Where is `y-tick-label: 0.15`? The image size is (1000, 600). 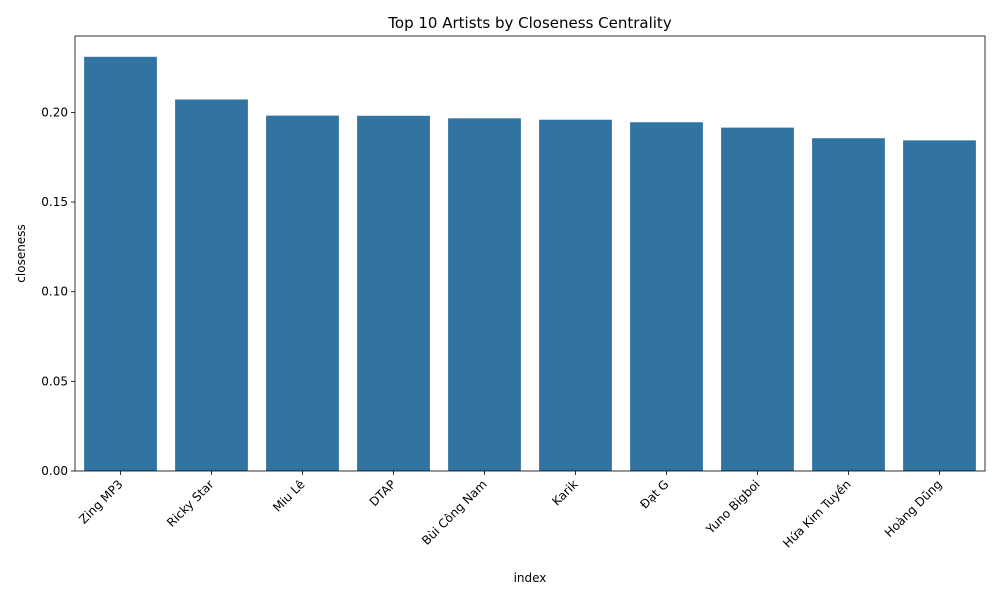 y-tick-label: 0.15 is located at coordinates (54, 202).